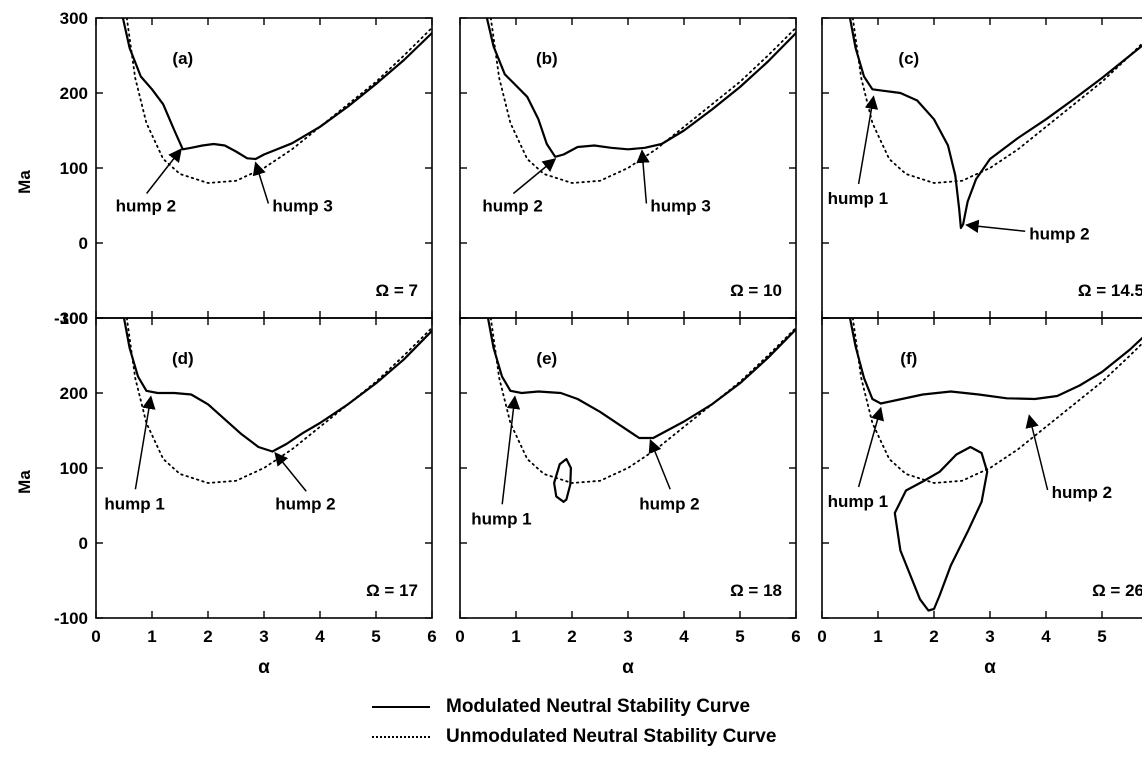  Describe the element at coordinates (401, 707) in the screenshot. I see `legend-swatch-solid` at that location.